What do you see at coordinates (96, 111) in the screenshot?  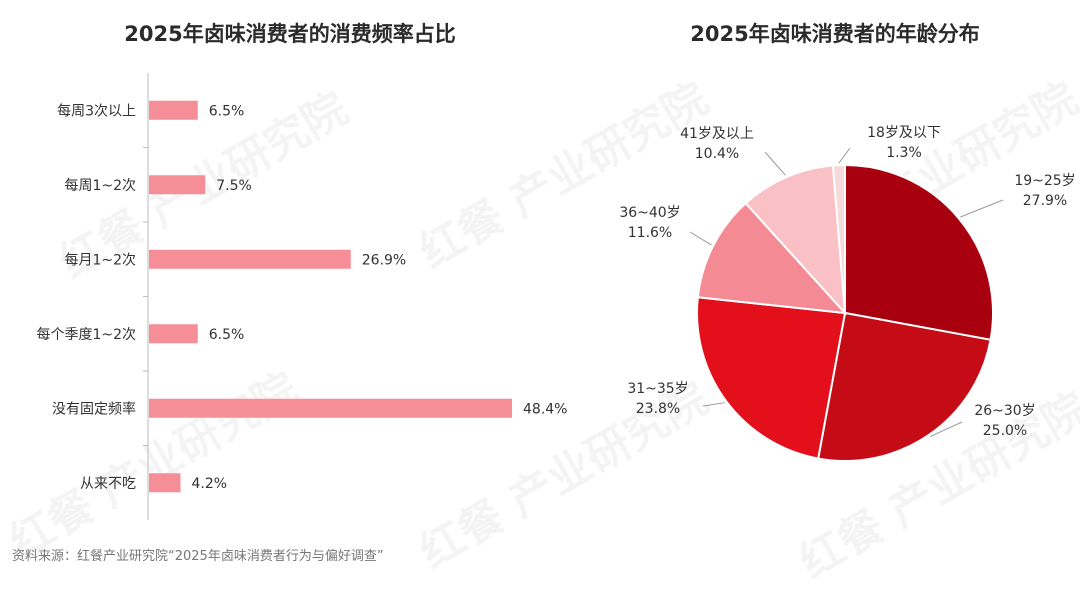 I see `category-label: 每周3次以上` at bounding box center [96, 111].